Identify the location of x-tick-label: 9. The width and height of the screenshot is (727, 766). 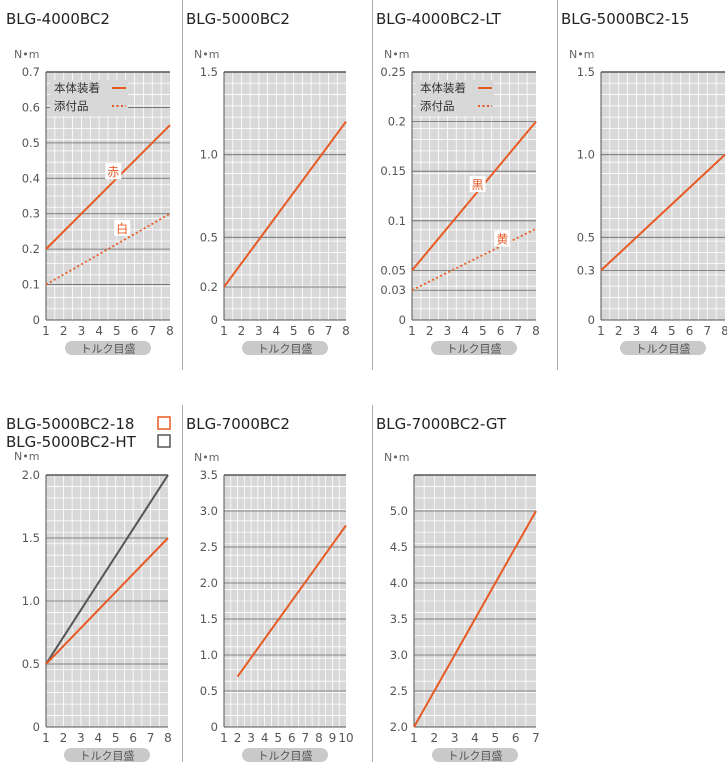
(333, 738).